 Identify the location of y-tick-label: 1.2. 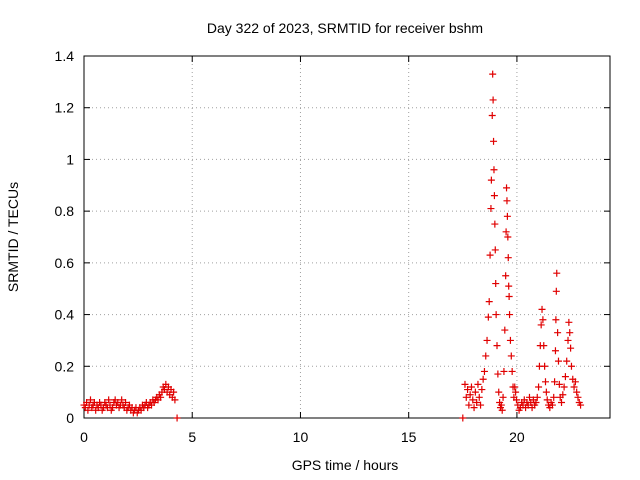
(65, 108).